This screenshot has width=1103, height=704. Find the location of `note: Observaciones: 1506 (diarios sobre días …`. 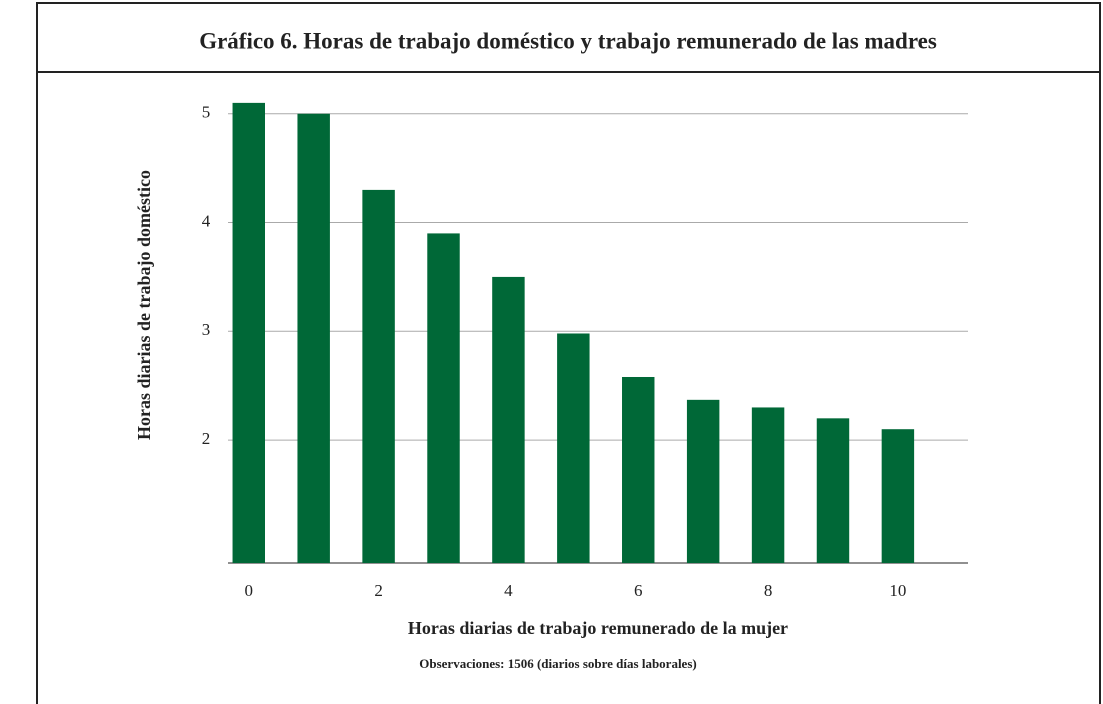

note: Observaciones: 1506 (diarios sobre días … is located at coordinates (557, 663).